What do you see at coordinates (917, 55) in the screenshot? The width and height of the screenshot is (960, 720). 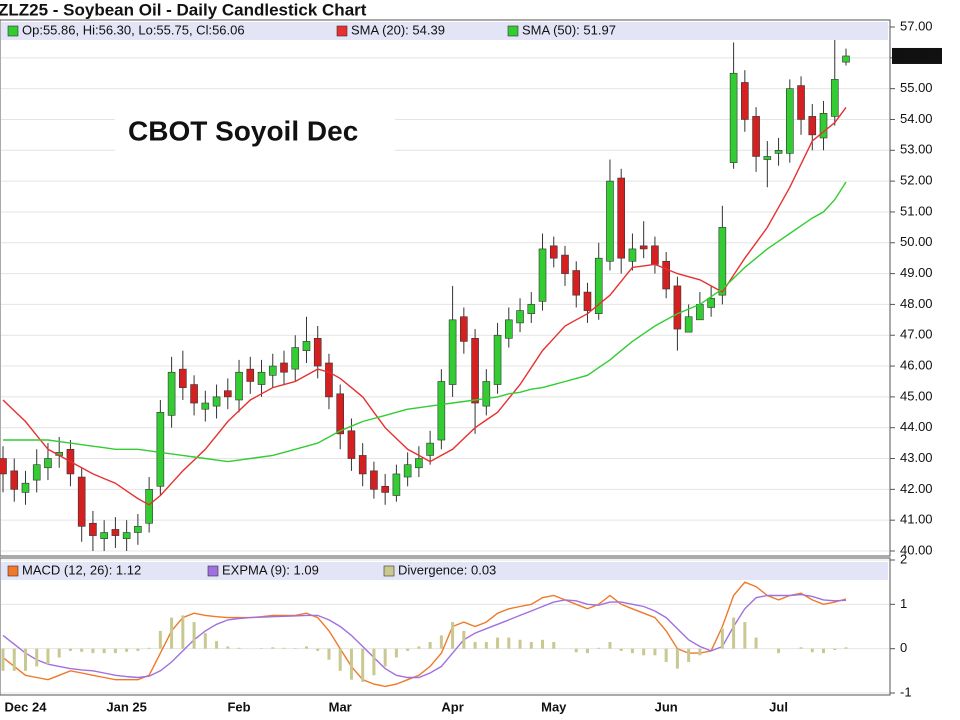 I see `last-price-box` at bounding box center [917, 55].